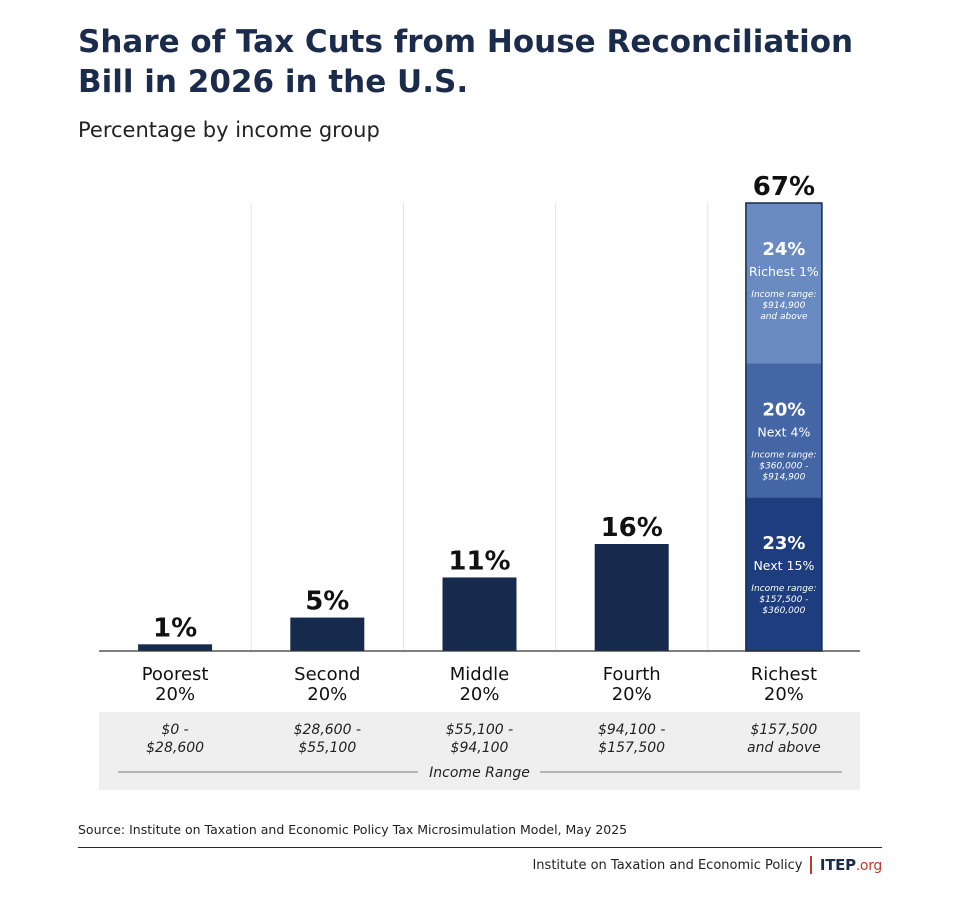 The image size is (960, 904). Describe the element at coordinates (479, 674) in the screenshot. I see `tick-label: Middle` at that location.